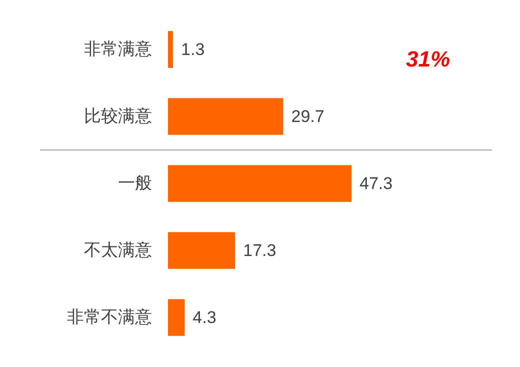 The image size is (520, 367). I want to click on data-label: 29.7, so click(307, 116).